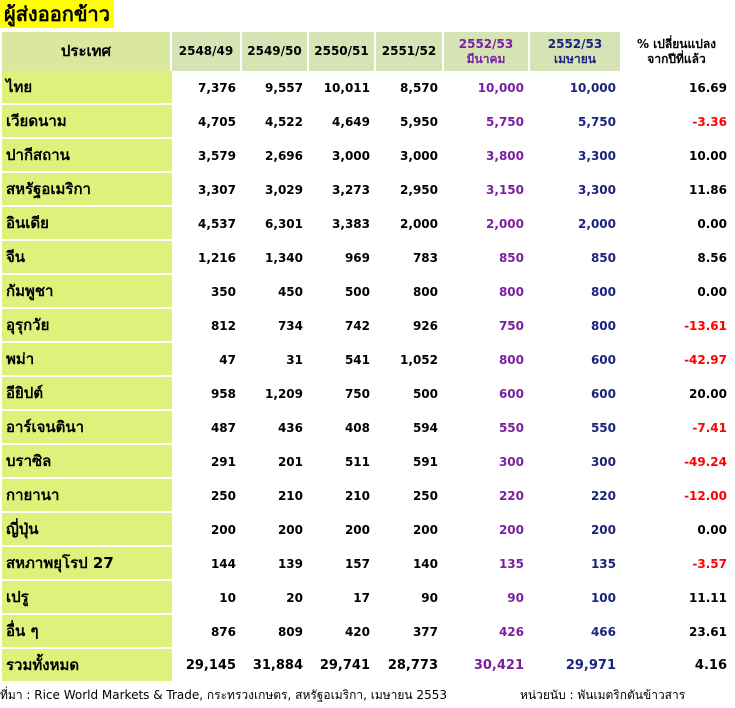 The width and height of the screenshot is (735, 708). I want to click on value-march: 200, so click(487, 530).